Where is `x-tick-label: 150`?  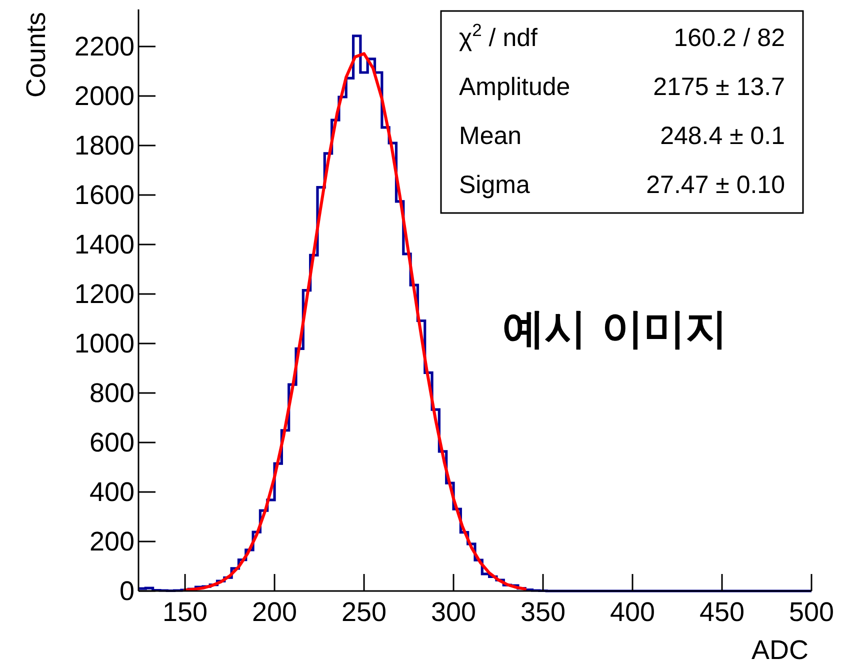 x-tick-label: 150 is located at coordinates (185, 612).